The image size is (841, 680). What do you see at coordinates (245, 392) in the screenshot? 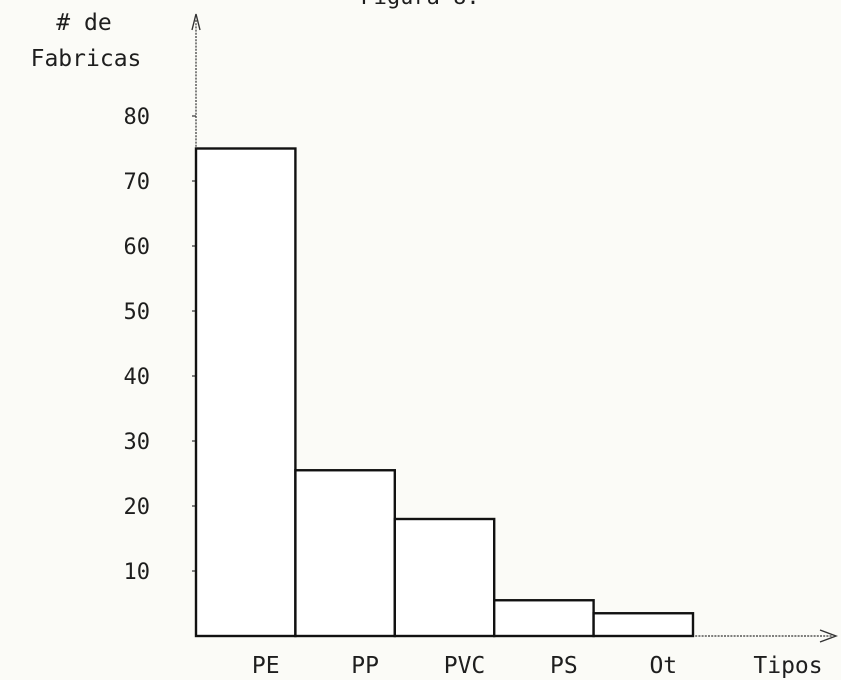
I see `bar-pe` at bounding box center [245, 392].